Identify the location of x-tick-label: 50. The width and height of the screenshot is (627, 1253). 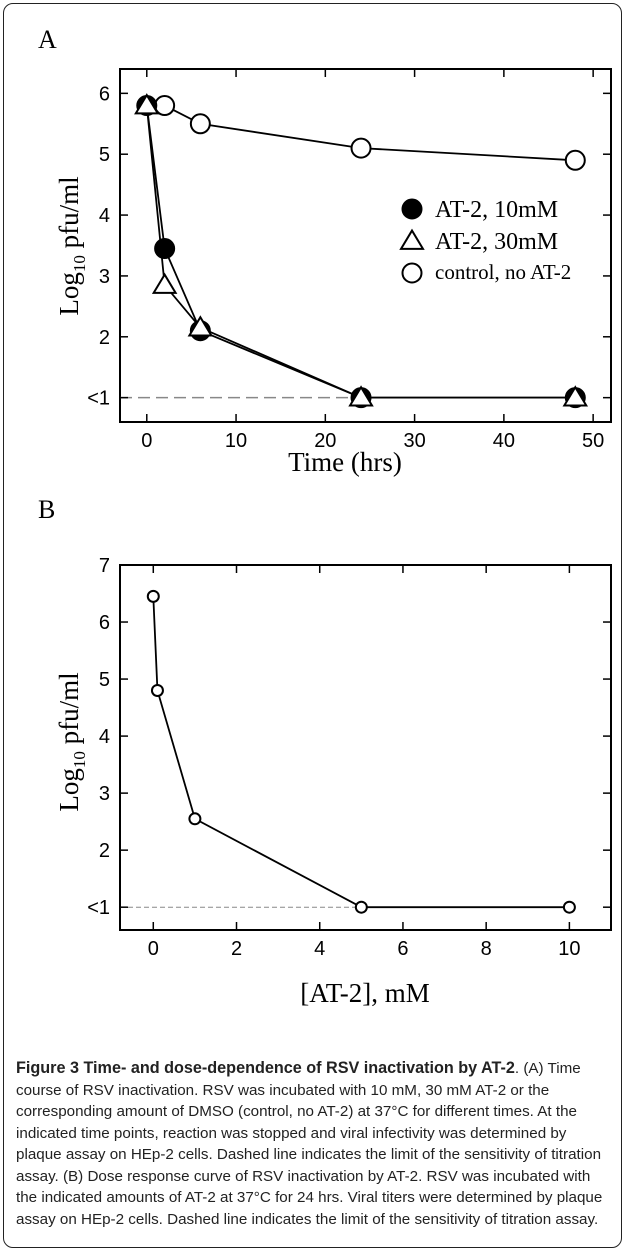
(593, 441).